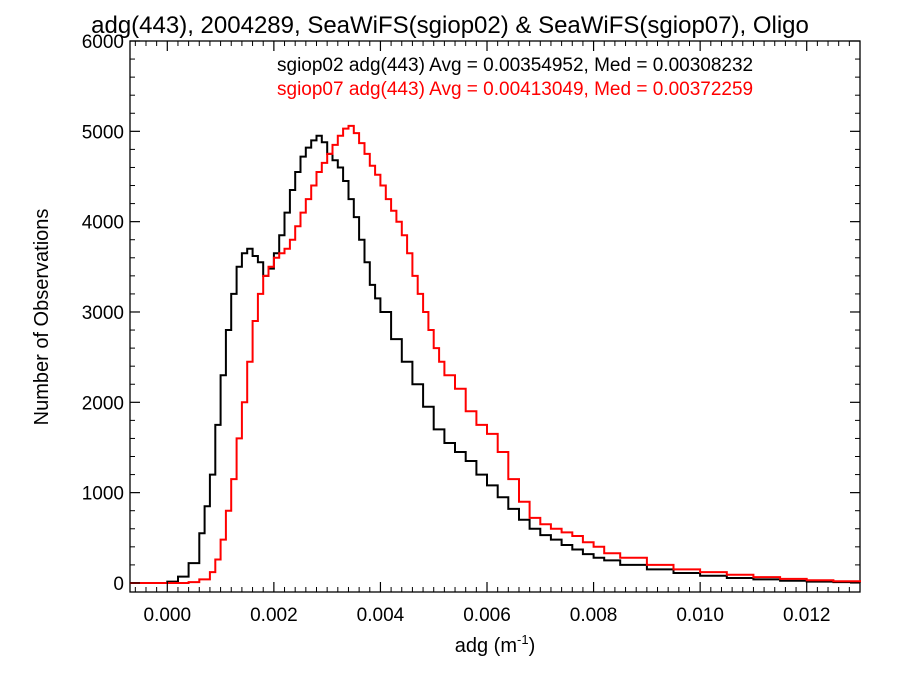  I want to click on x-axis-label-close: ), so click(532, 646).